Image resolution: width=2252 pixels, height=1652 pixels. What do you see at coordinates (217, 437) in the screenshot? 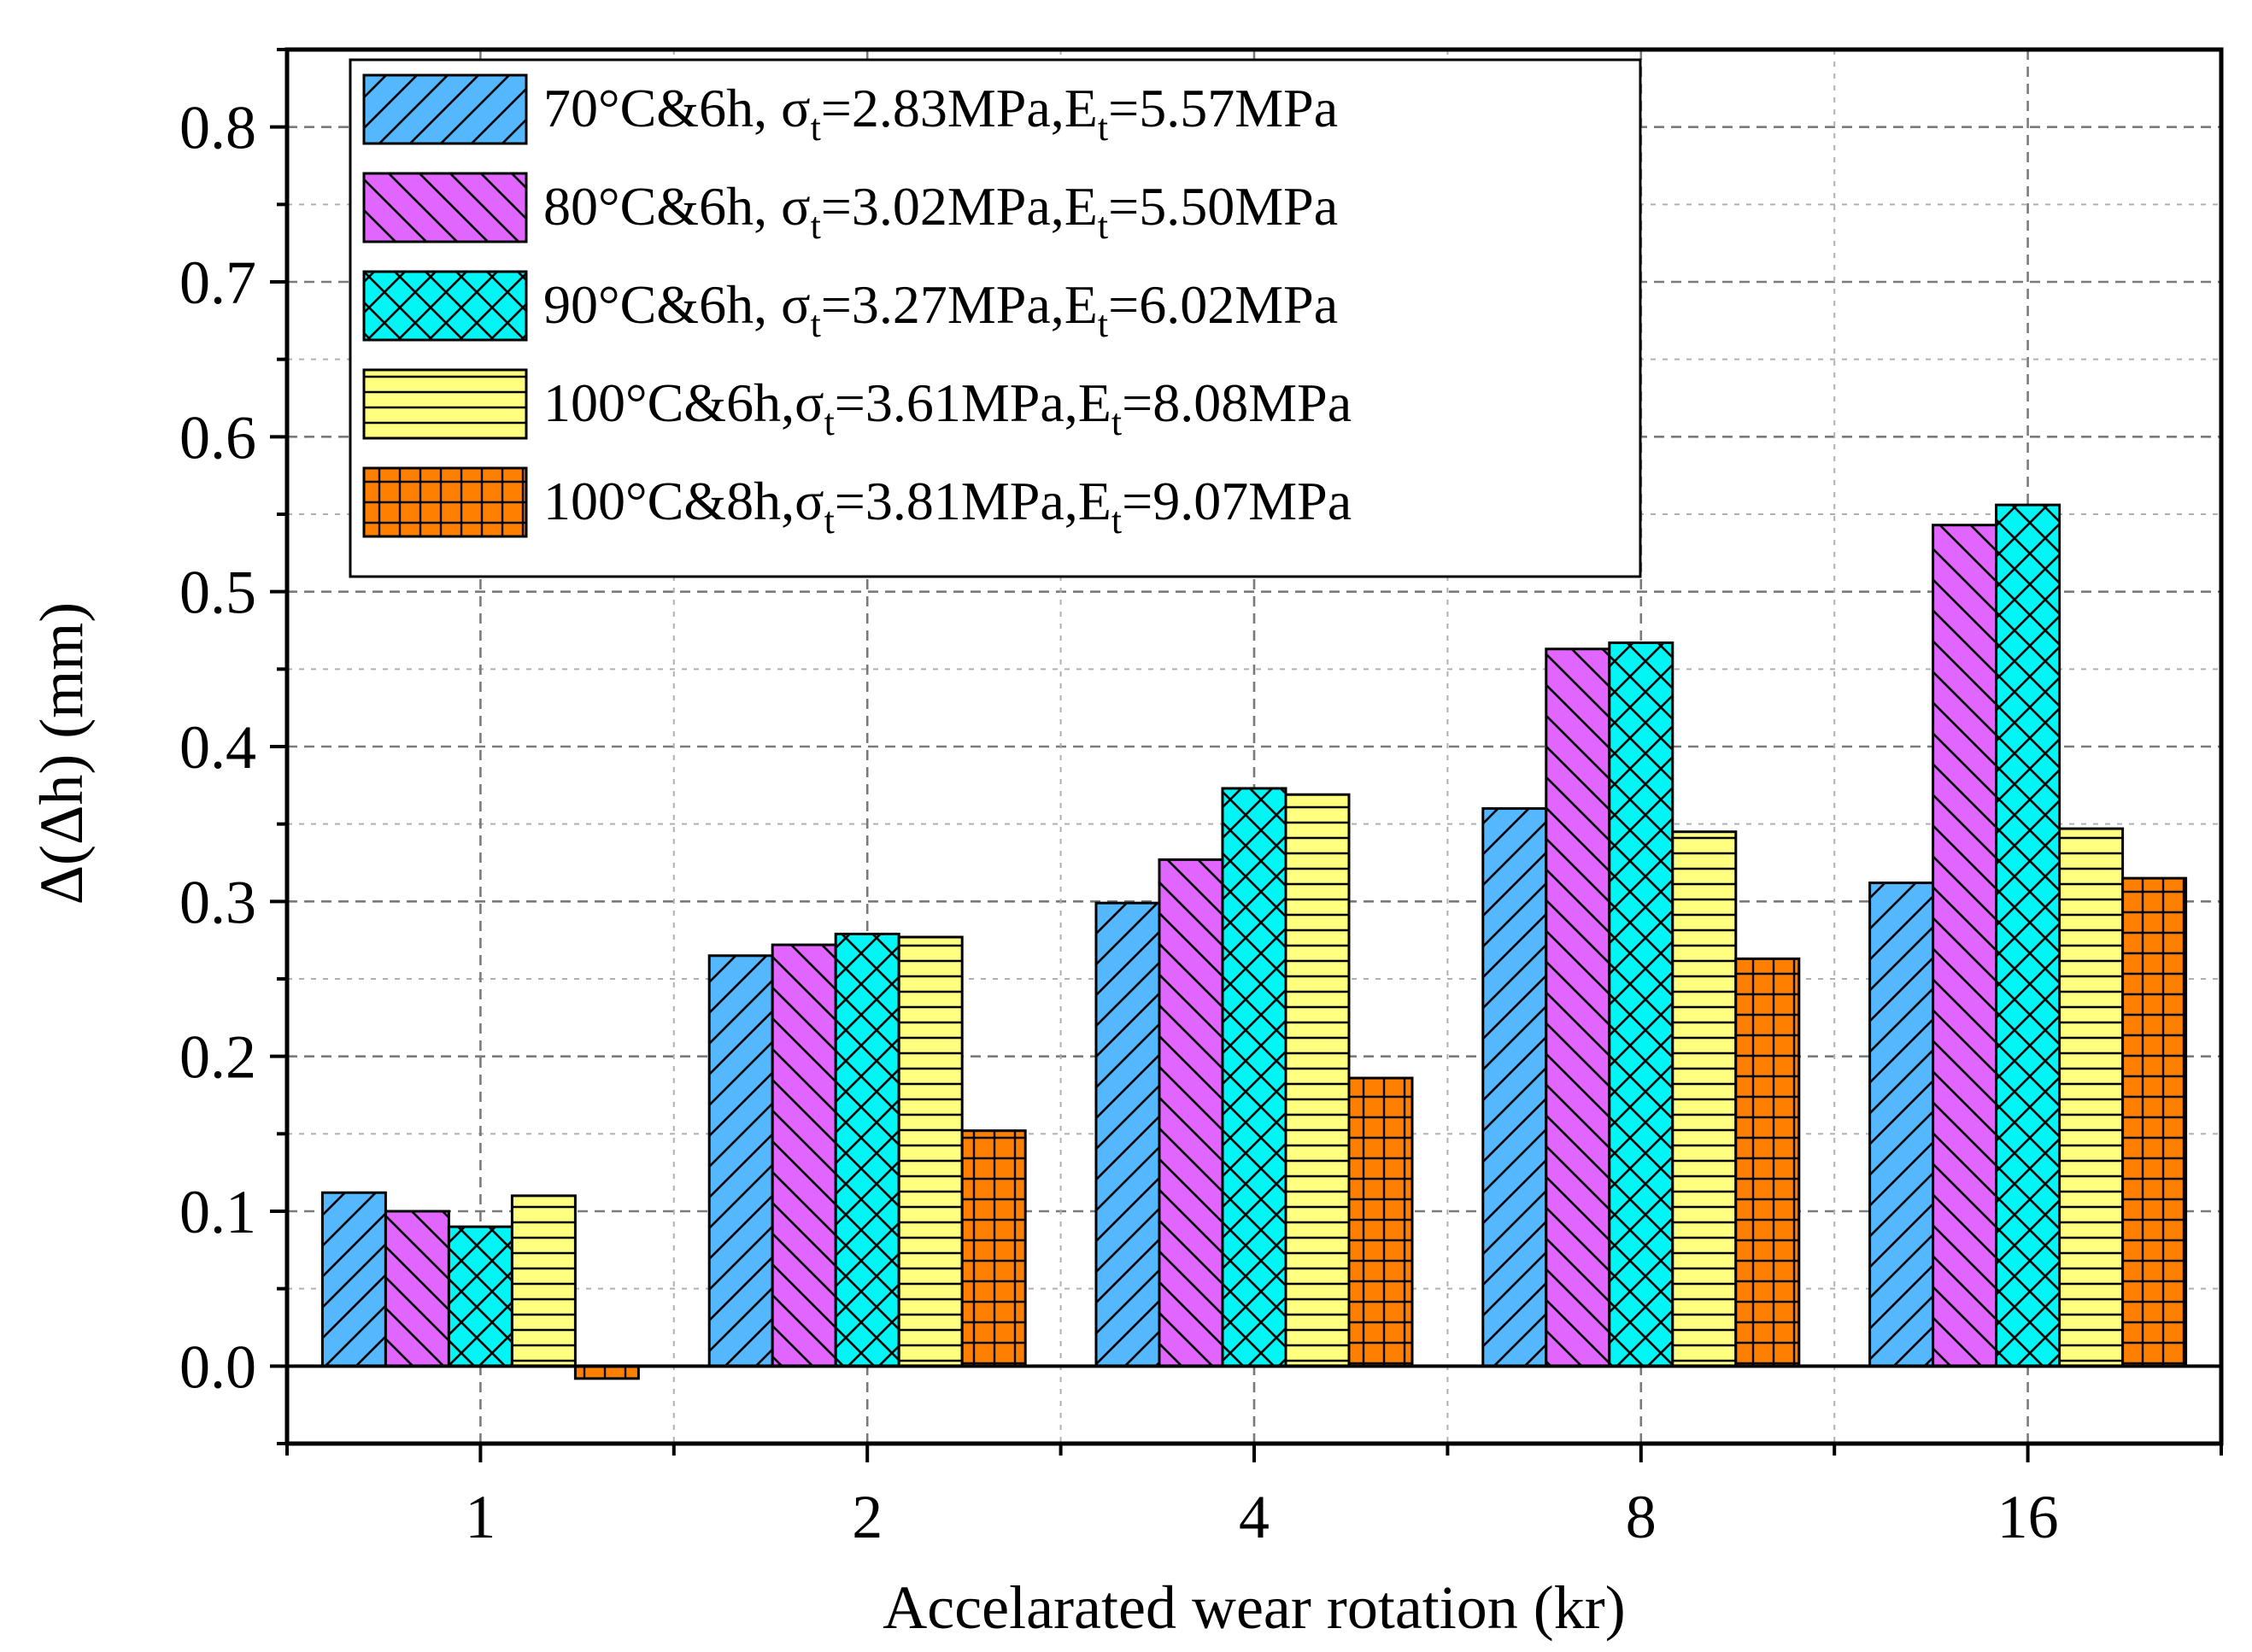
I see `y-tick-label: 0.6` at bounding box center [217, 437].